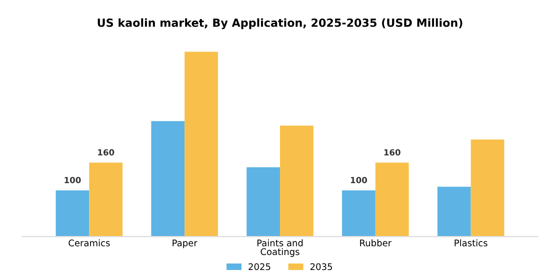 This screenshot has height=280, width=560. I want to click on legend-label: 2025, so click(259, 266).